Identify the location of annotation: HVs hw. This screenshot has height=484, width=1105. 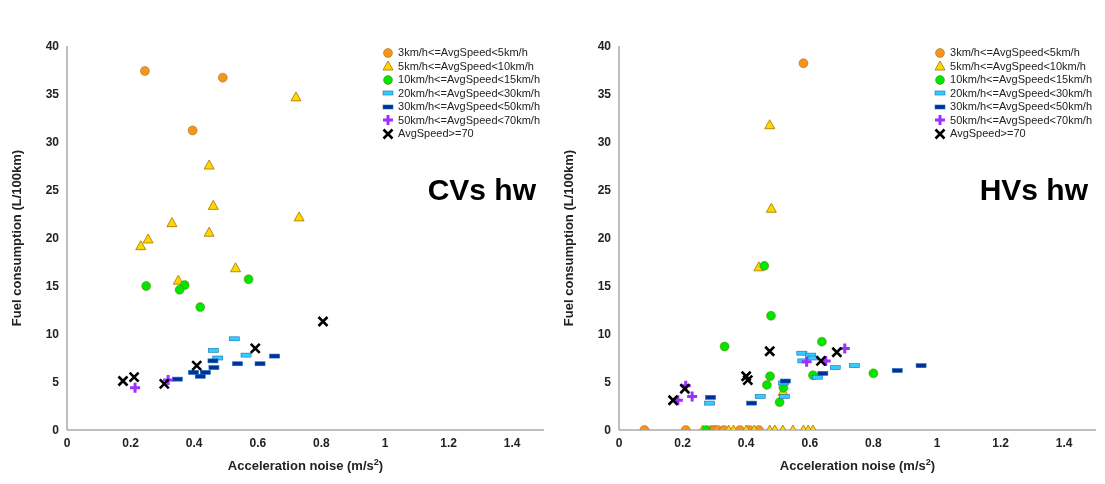
(1033, 189).